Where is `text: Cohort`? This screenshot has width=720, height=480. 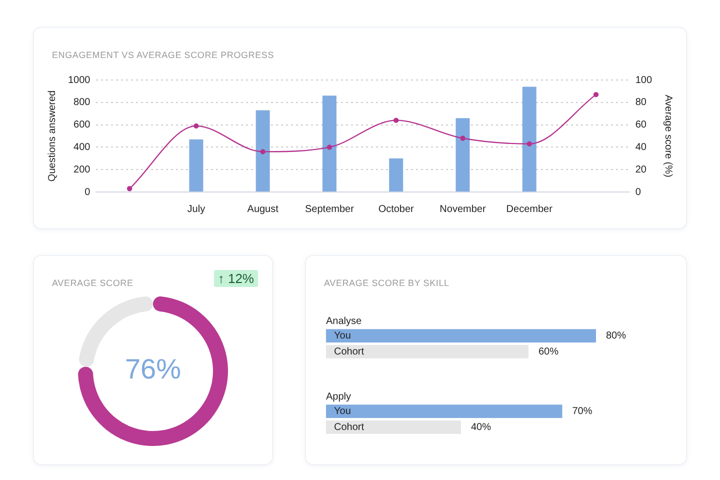
text: Cohort is located at coordinates (349, 427).